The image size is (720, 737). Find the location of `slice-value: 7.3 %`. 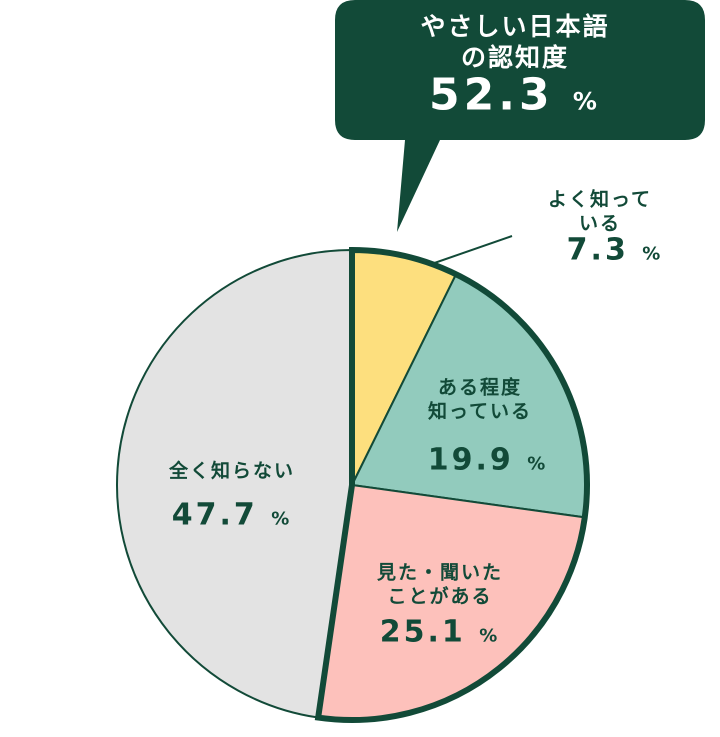

slice-value: 7.3 % is located at coordinates (615, 250).